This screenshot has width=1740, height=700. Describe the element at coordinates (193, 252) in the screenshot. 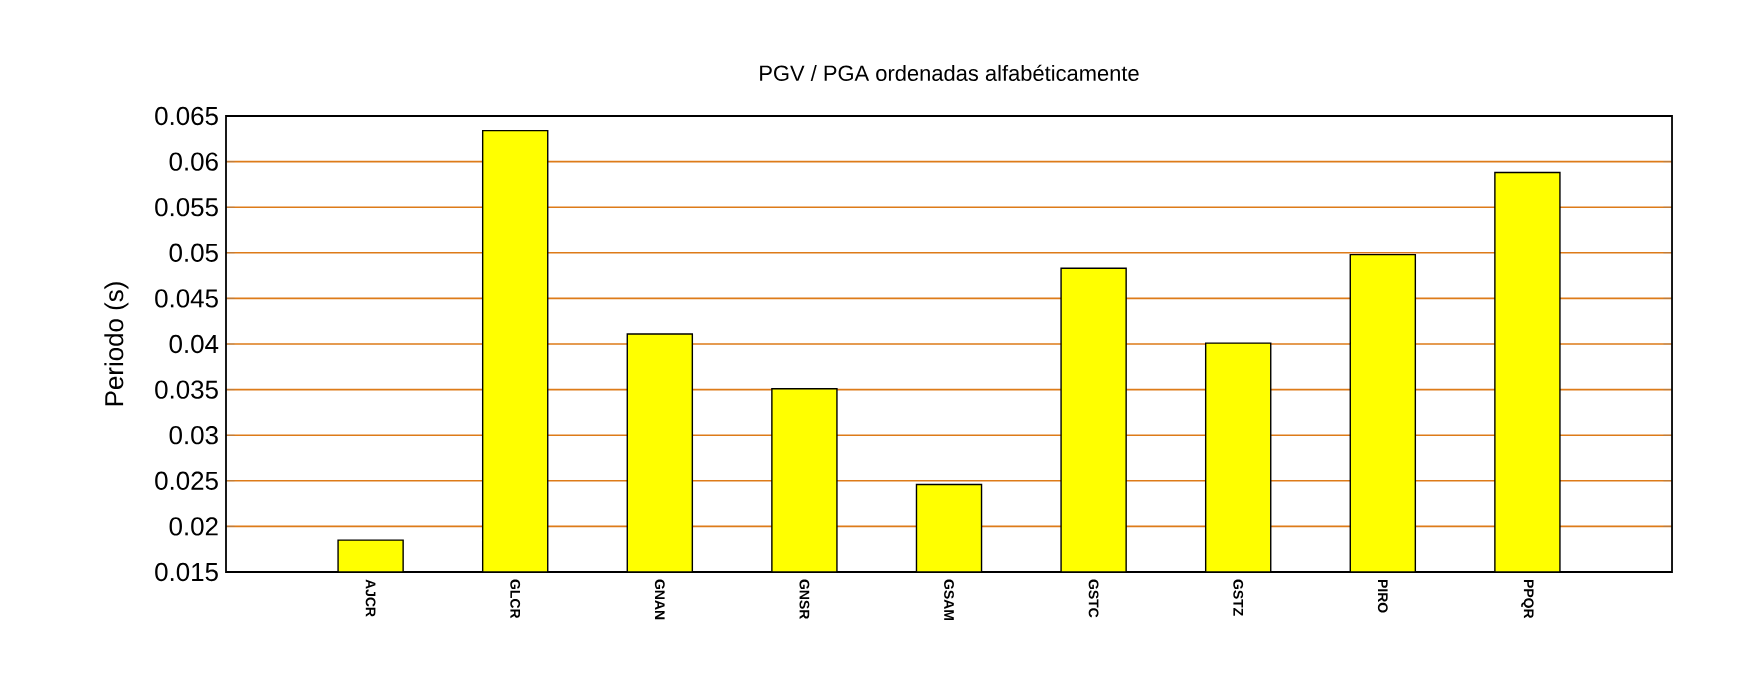

I see `y-tick-label: 0.05` at that location.